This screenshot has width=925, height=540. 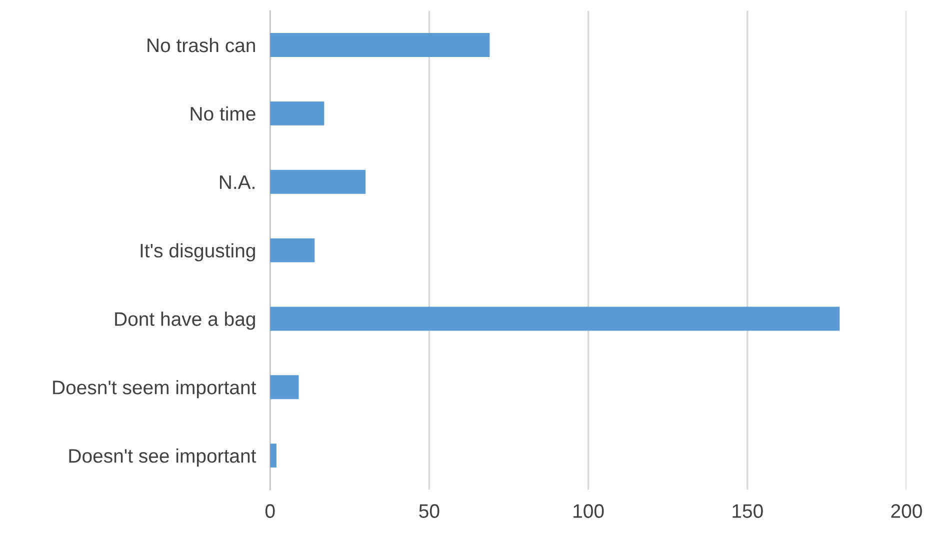 I want to click on y-tick-label: Dont have a bag, so click(x=185, y=321).